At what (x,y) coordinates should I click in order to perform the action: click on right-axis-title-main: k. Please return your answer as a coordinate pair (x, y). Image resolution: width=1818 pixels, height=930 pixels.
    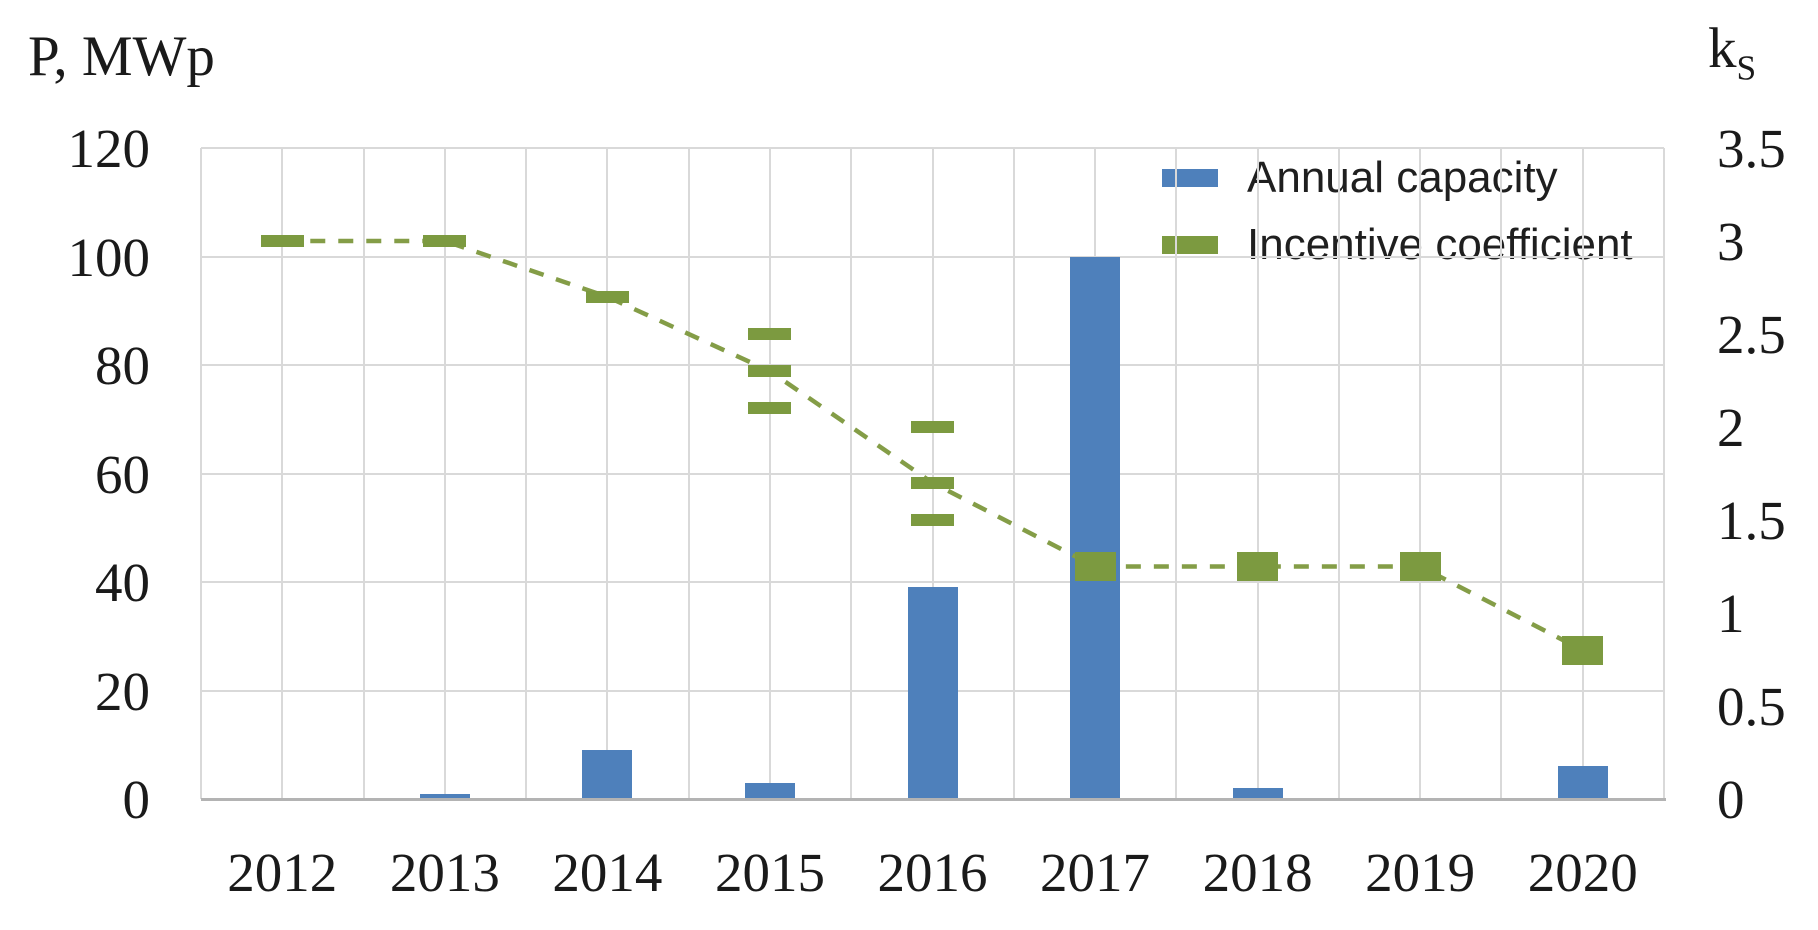
    Looking at the image, I should click on (1722, 48).